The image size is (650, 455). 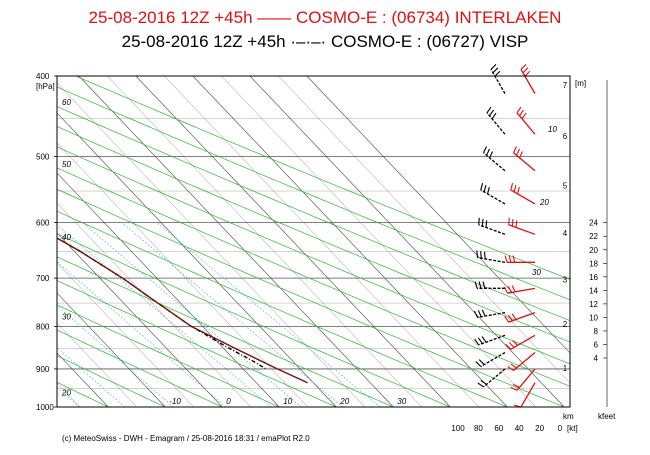 I want to click on dry-adiabat-label: 40, so click(x=66, y=237).